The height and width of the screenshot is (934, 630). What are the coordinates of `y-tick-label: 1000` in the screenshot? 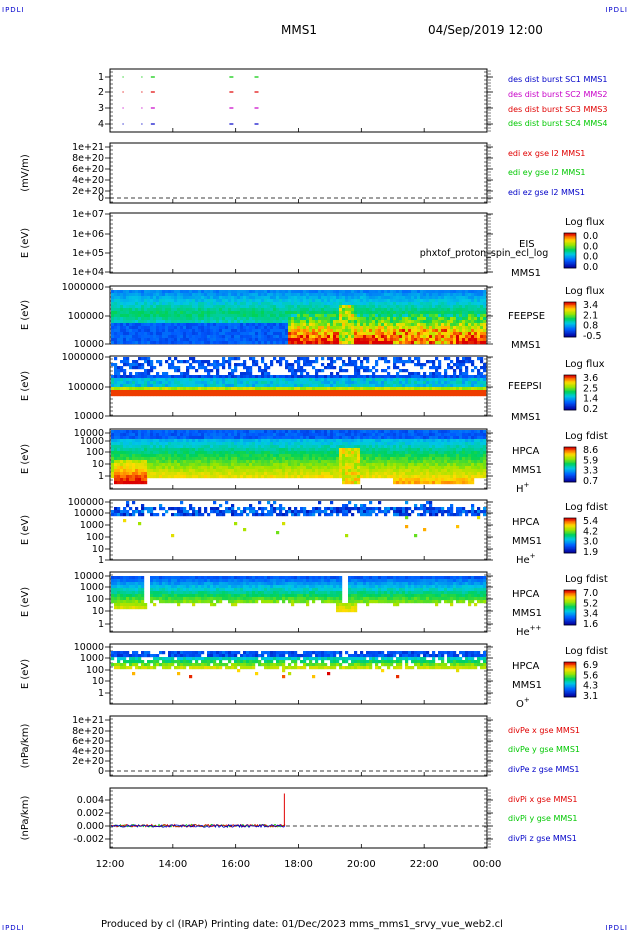 It's located at (92, 658).